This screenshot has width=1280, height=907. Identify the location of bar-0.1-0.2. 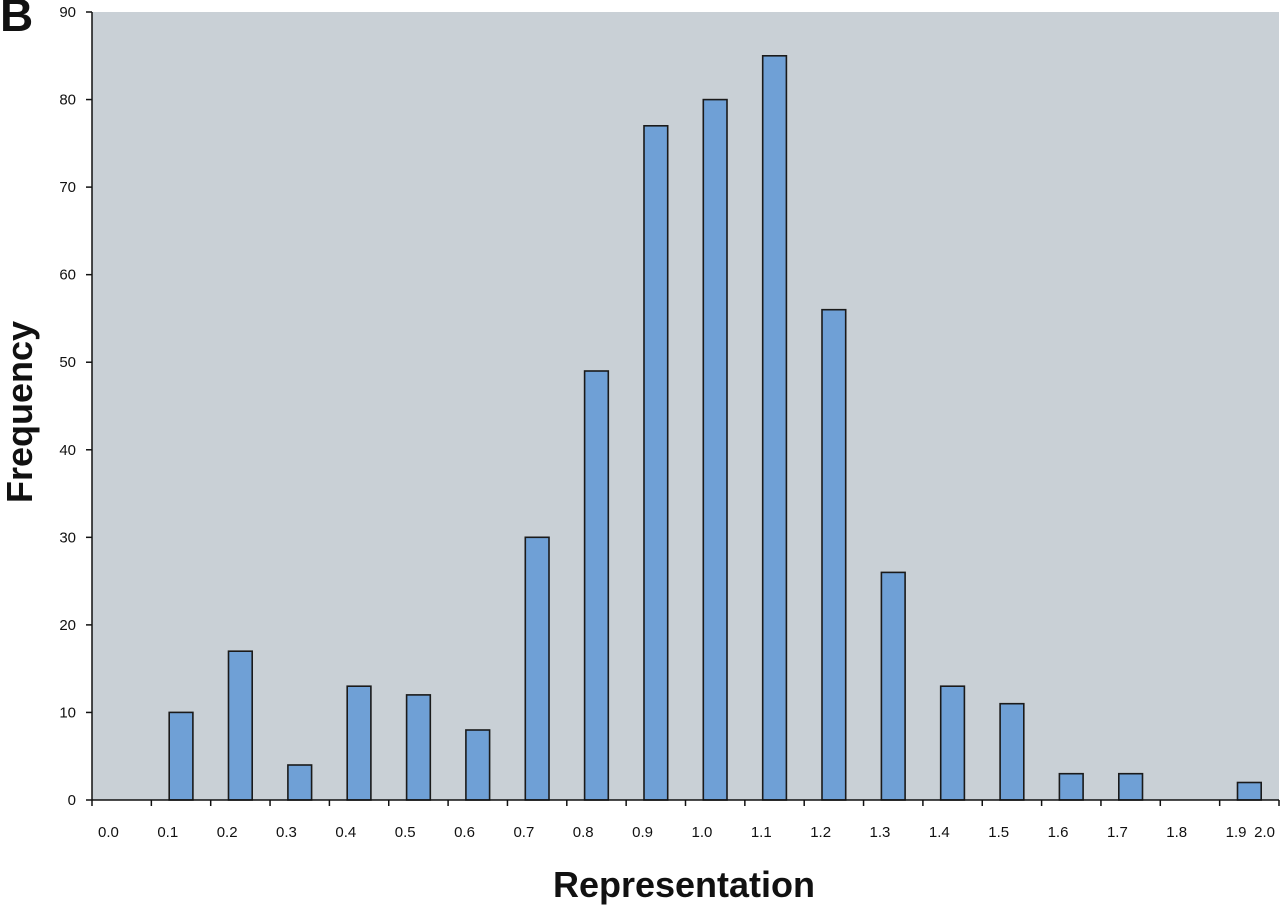
(181, 756).